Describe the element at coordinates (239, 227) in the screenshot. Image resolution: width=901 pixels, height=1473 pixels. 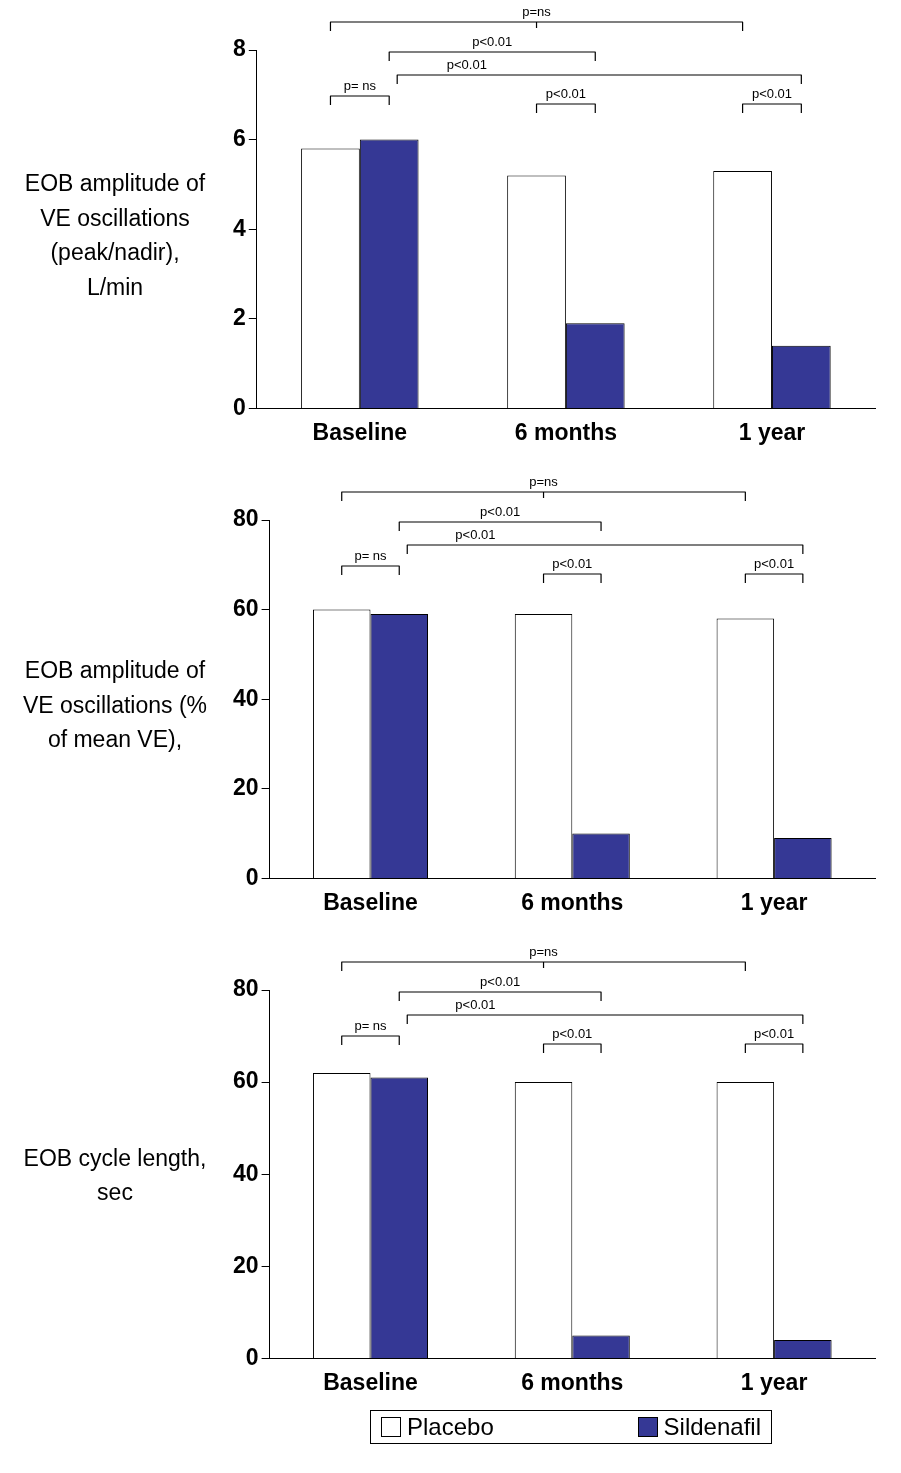
I see `y-tick-label: 4` at that location.